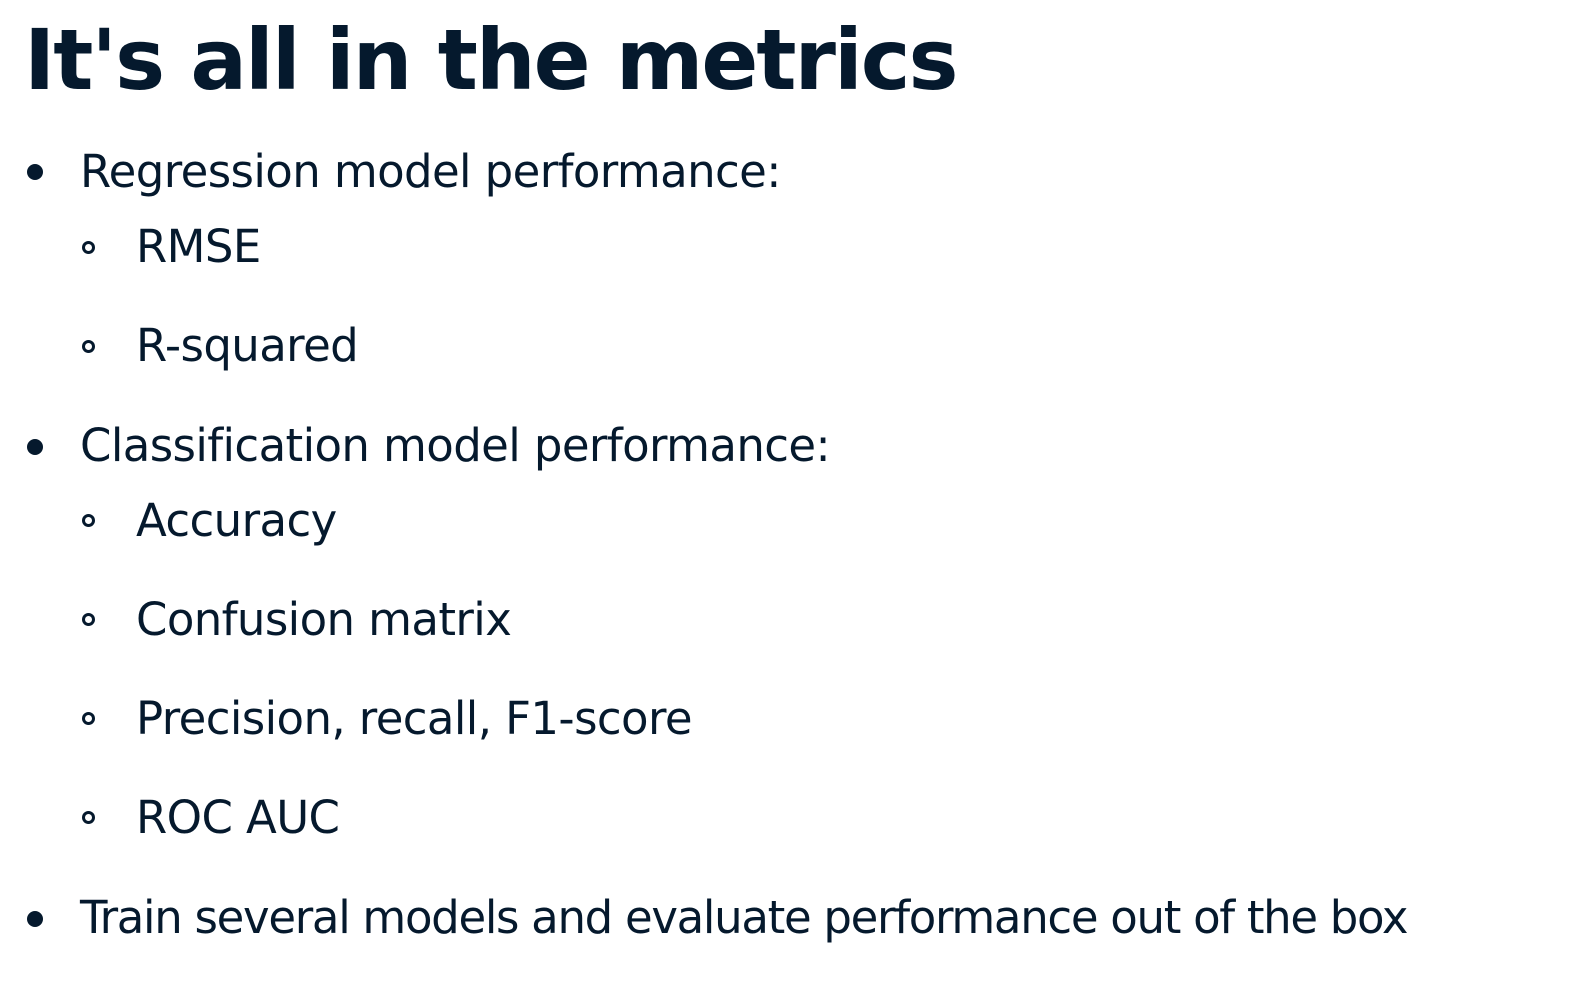 The height and width of the screenshot is (984, 1596). Describe the element at coordinates (198, 246) in the screenshot. I see `sub-item-rmse: RMSE` at that location.